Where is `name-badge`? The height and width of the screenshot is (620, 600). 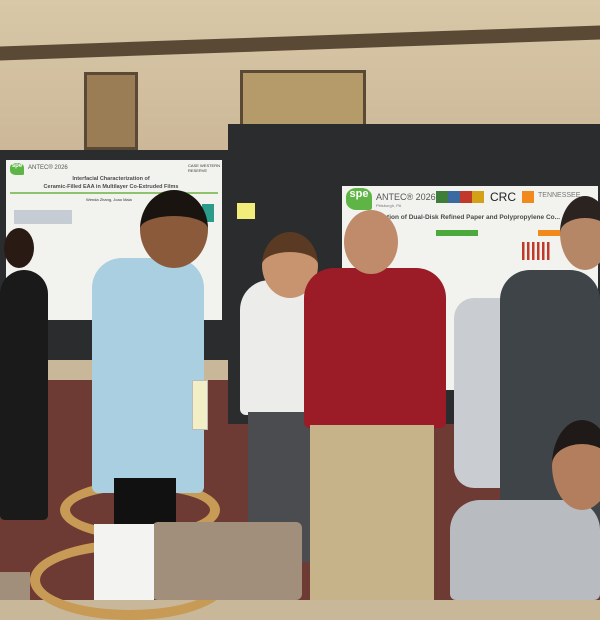
name-badge is located at coordinates (200, 405).